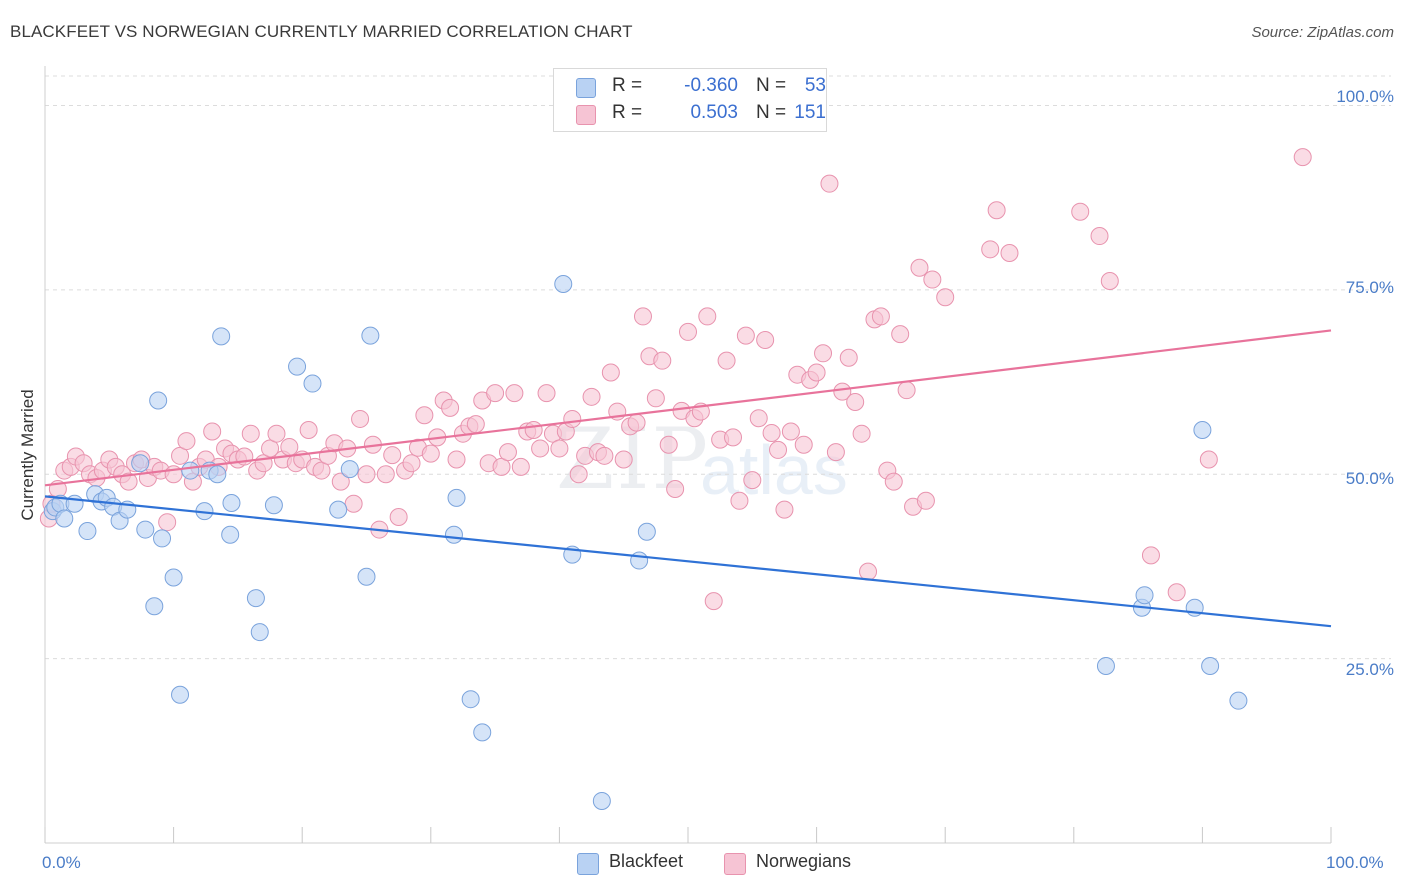  Describe the element at coordinates (688, 561) in the screenshot. I see `blackfeet-trend-line` at that location.